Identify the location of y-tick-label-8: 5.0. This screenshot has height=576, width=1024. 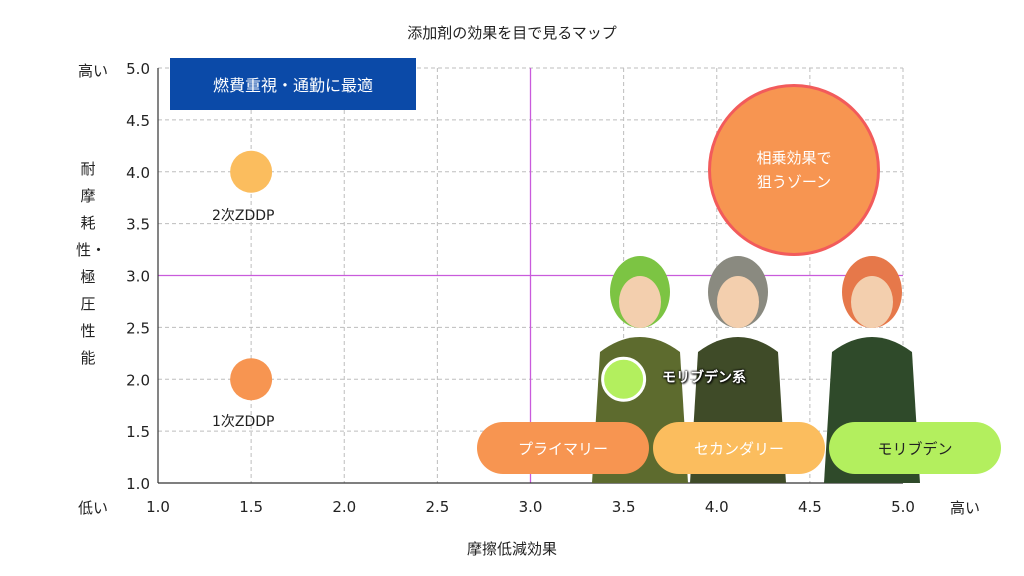
(138, 69).